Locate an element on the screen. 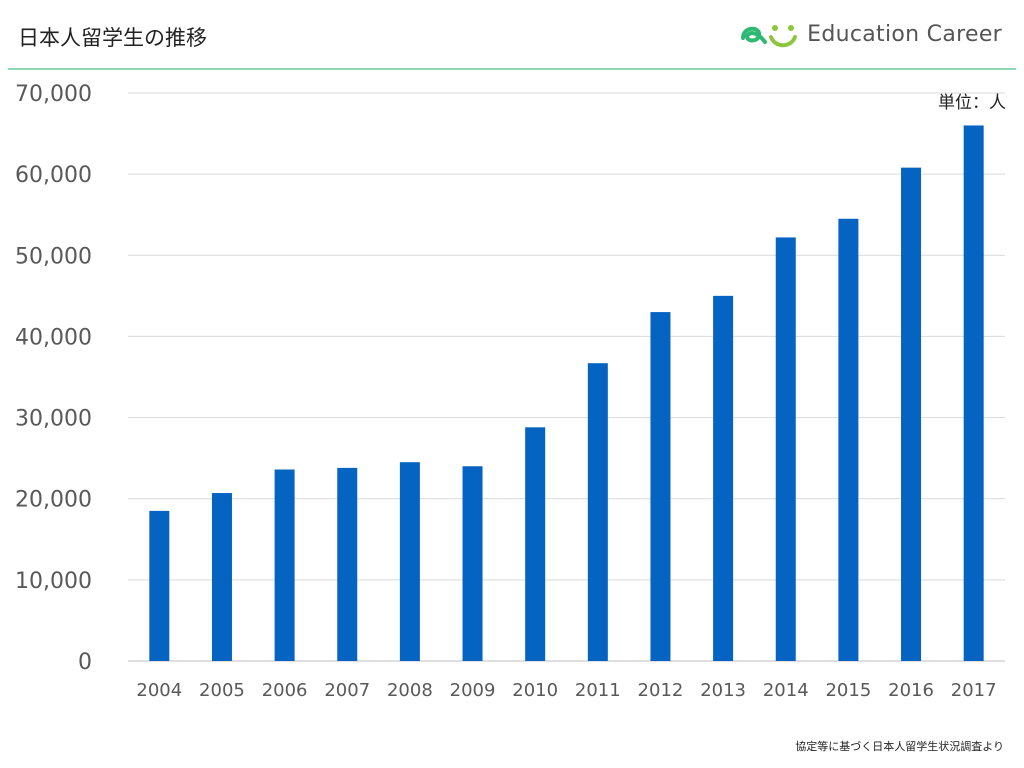  unit-label: 単位：人 is located at coordinates (972, 103).